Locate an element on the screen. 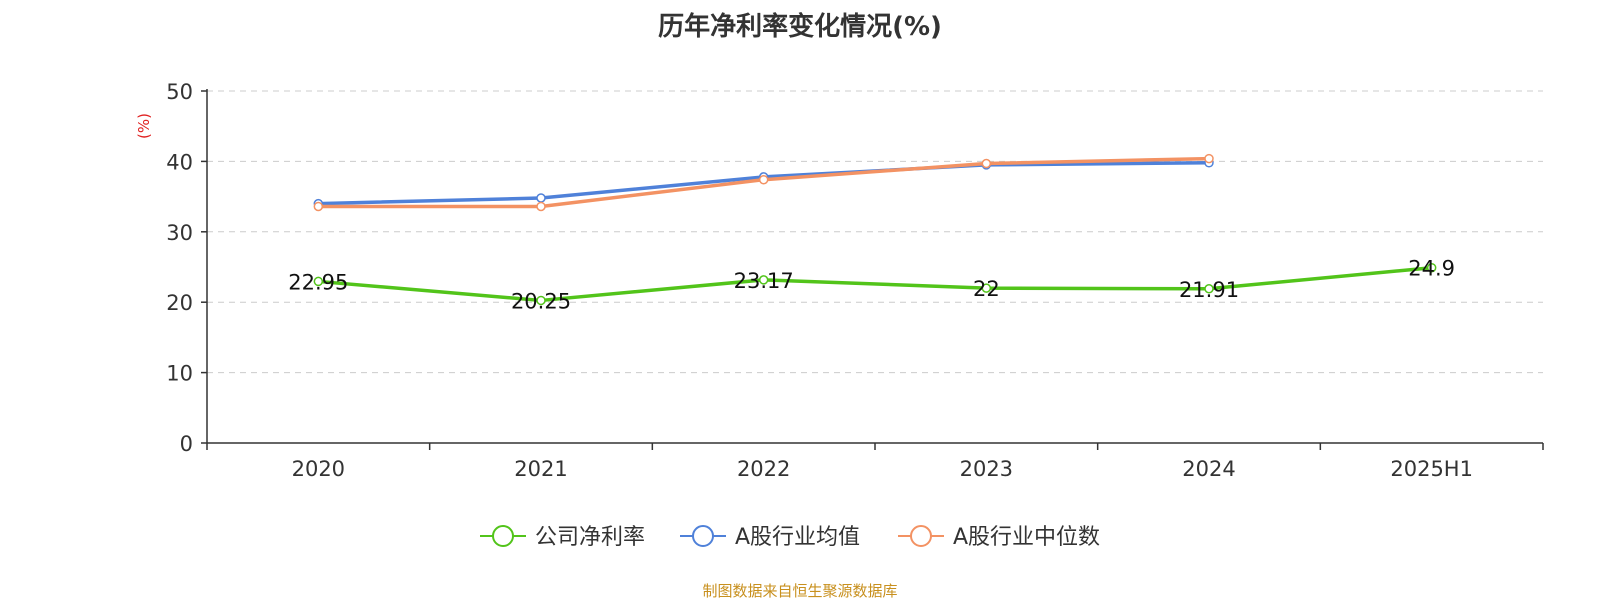  chart-title: 历年净利率变化情况(%) is located at coordinates (800, 27).